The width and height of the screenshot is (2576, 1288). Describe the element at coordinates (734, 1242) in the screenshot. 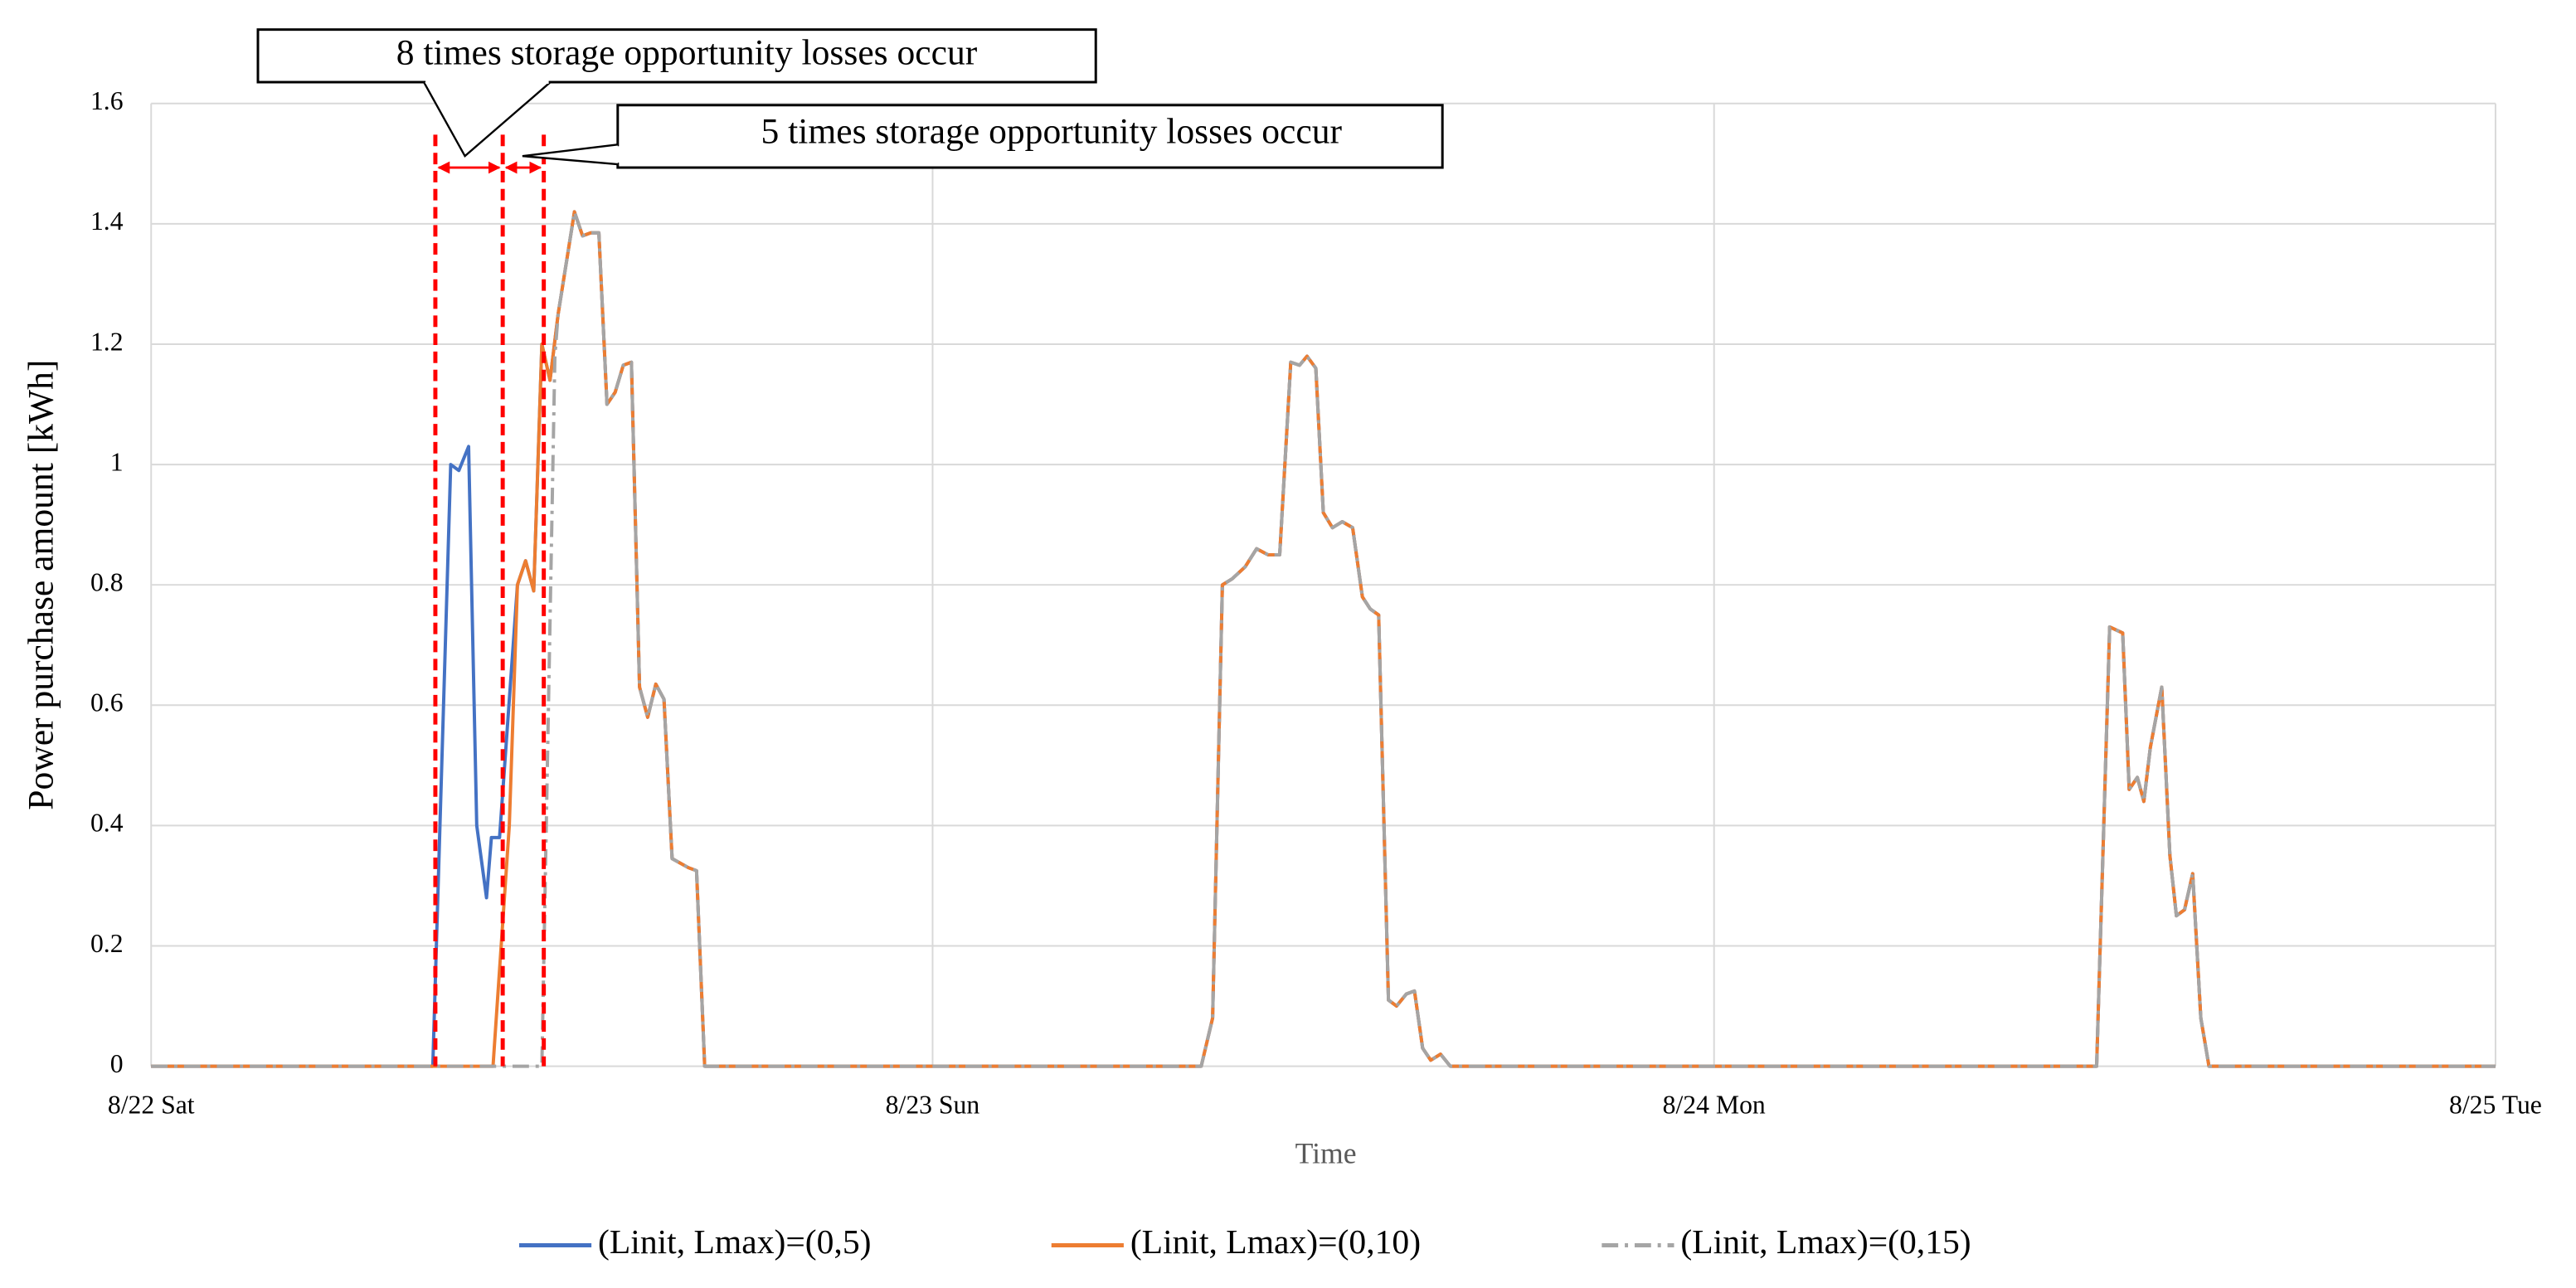

I see `legend-label: (Linit, Lmax)=(0,5)` at that location.